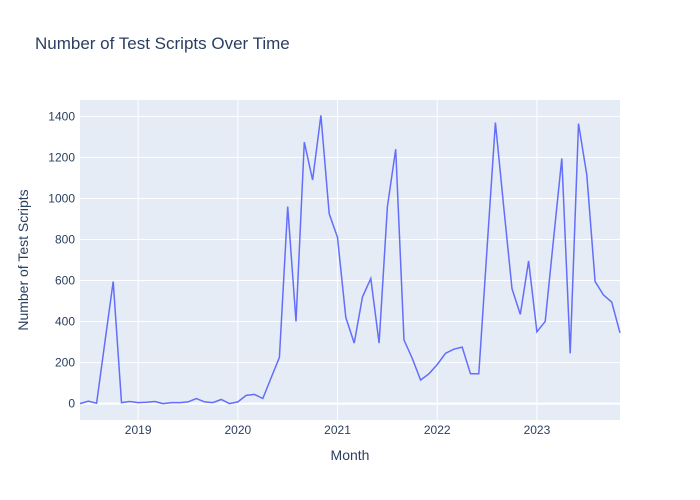 Image resolution: width=700 pixels, height=500 pixels. Describe the element at coordinates (437, 430) in the screenshot. I see `x-tick-label: 2022` at that location.